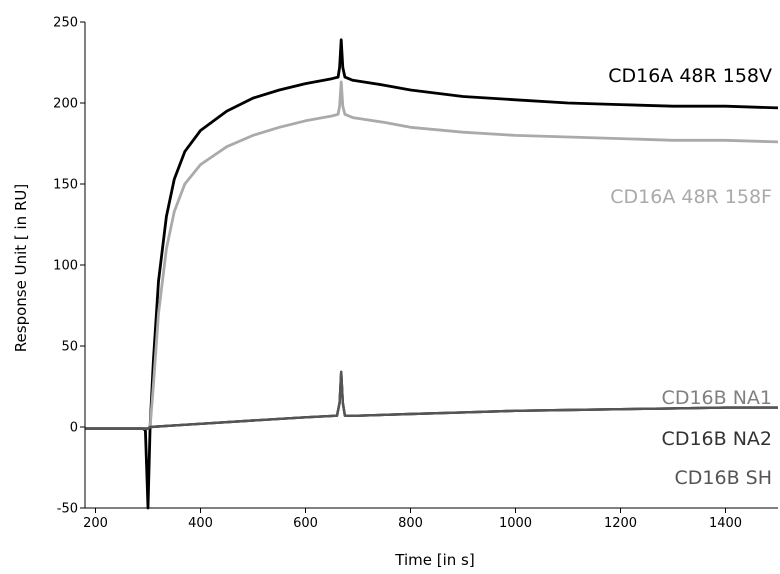 The width and height of the screenshot is (780, 574). What do you see at coordinates (65, 23) in the screenshot?
I see `y-tick-label: 250` at bounding box center [65, 23].